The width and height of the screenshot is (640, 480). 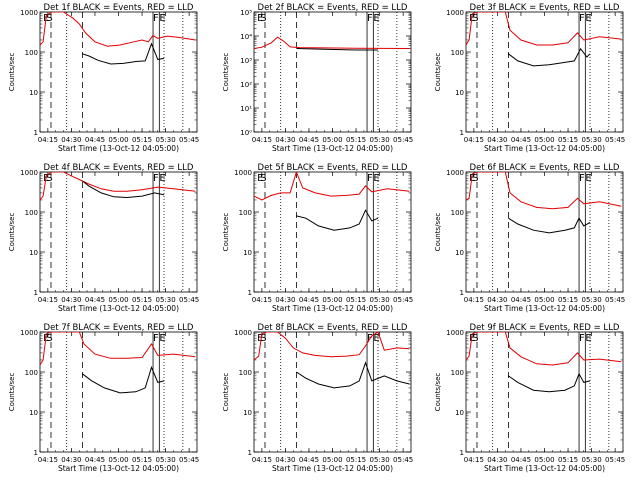 What do you see at coordinates (545, 328) in the screenshot?
I see `chart-title: Det 9f BLACK = Events, RED = LLD` at bounding box center [545, 328].